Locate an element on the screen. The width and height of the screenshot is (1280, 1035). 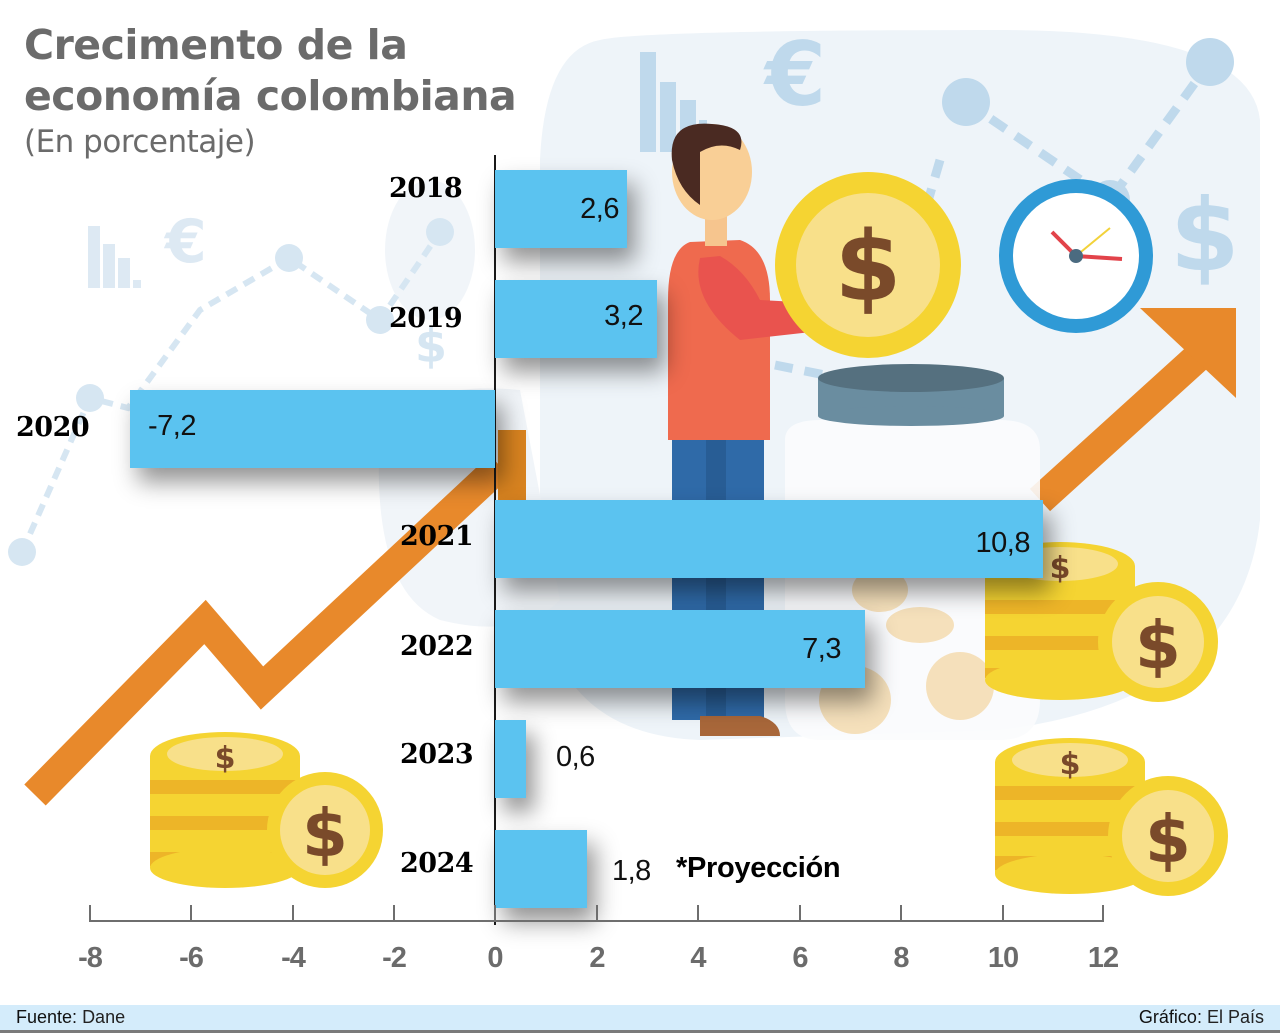
bar-value: 0,6 is located at coordinates (575, 757).